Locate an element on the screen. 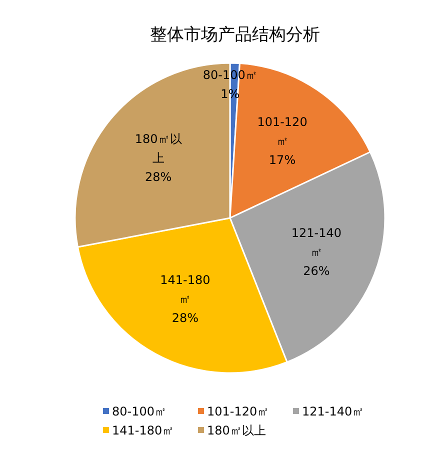 The height and width of the screenshot is (452, 442). legend-label: 101-120㎡ is located at coordinates (238, 411).